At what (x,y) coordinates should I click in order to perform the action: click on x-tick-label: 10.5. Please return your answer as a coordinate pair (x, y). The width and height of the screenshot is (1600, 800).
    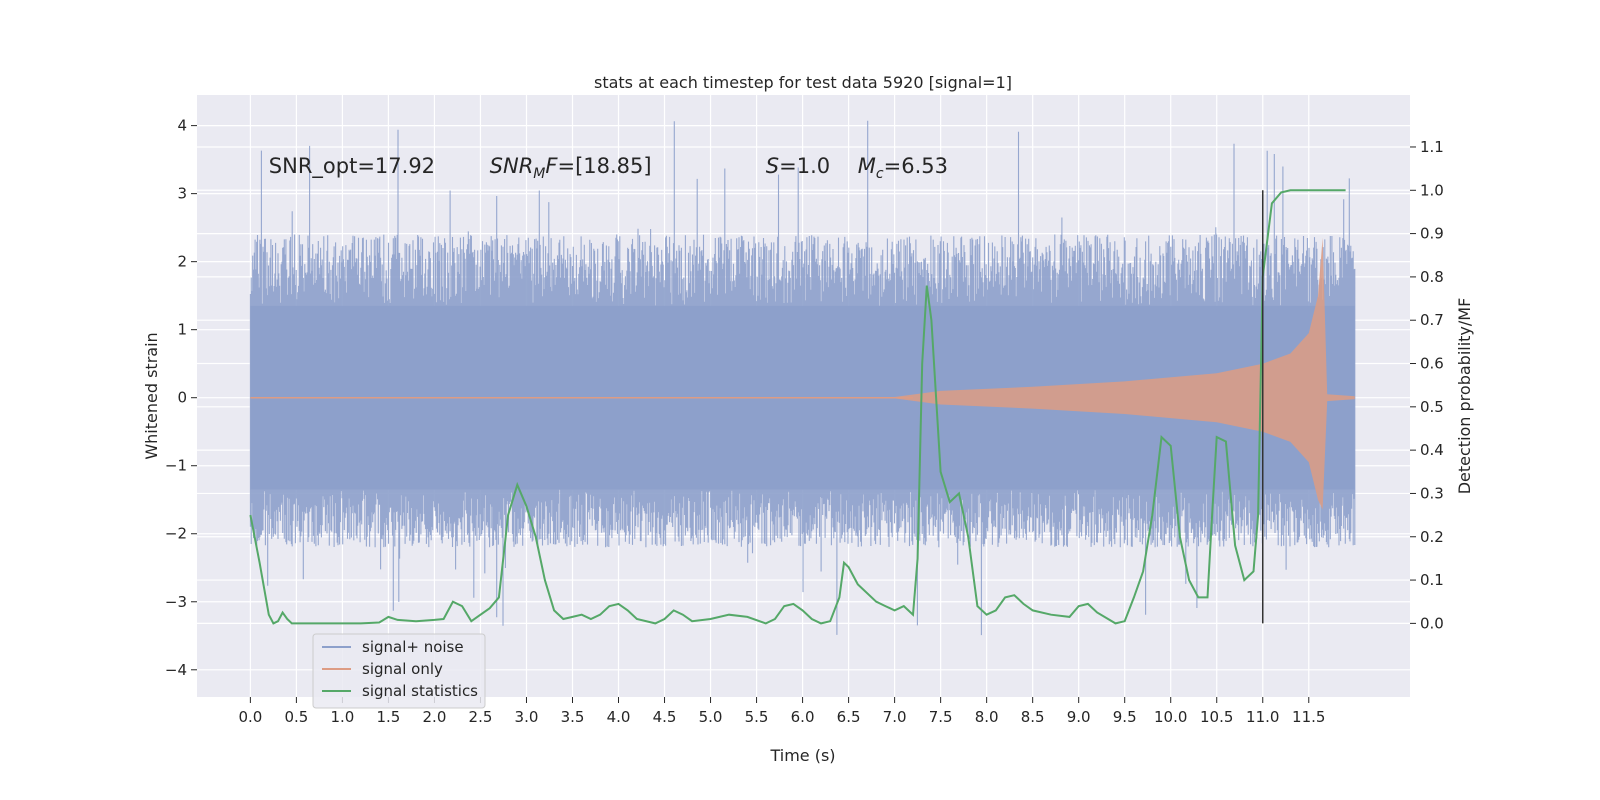
    Looking at the image, I should click on (1216, 717).